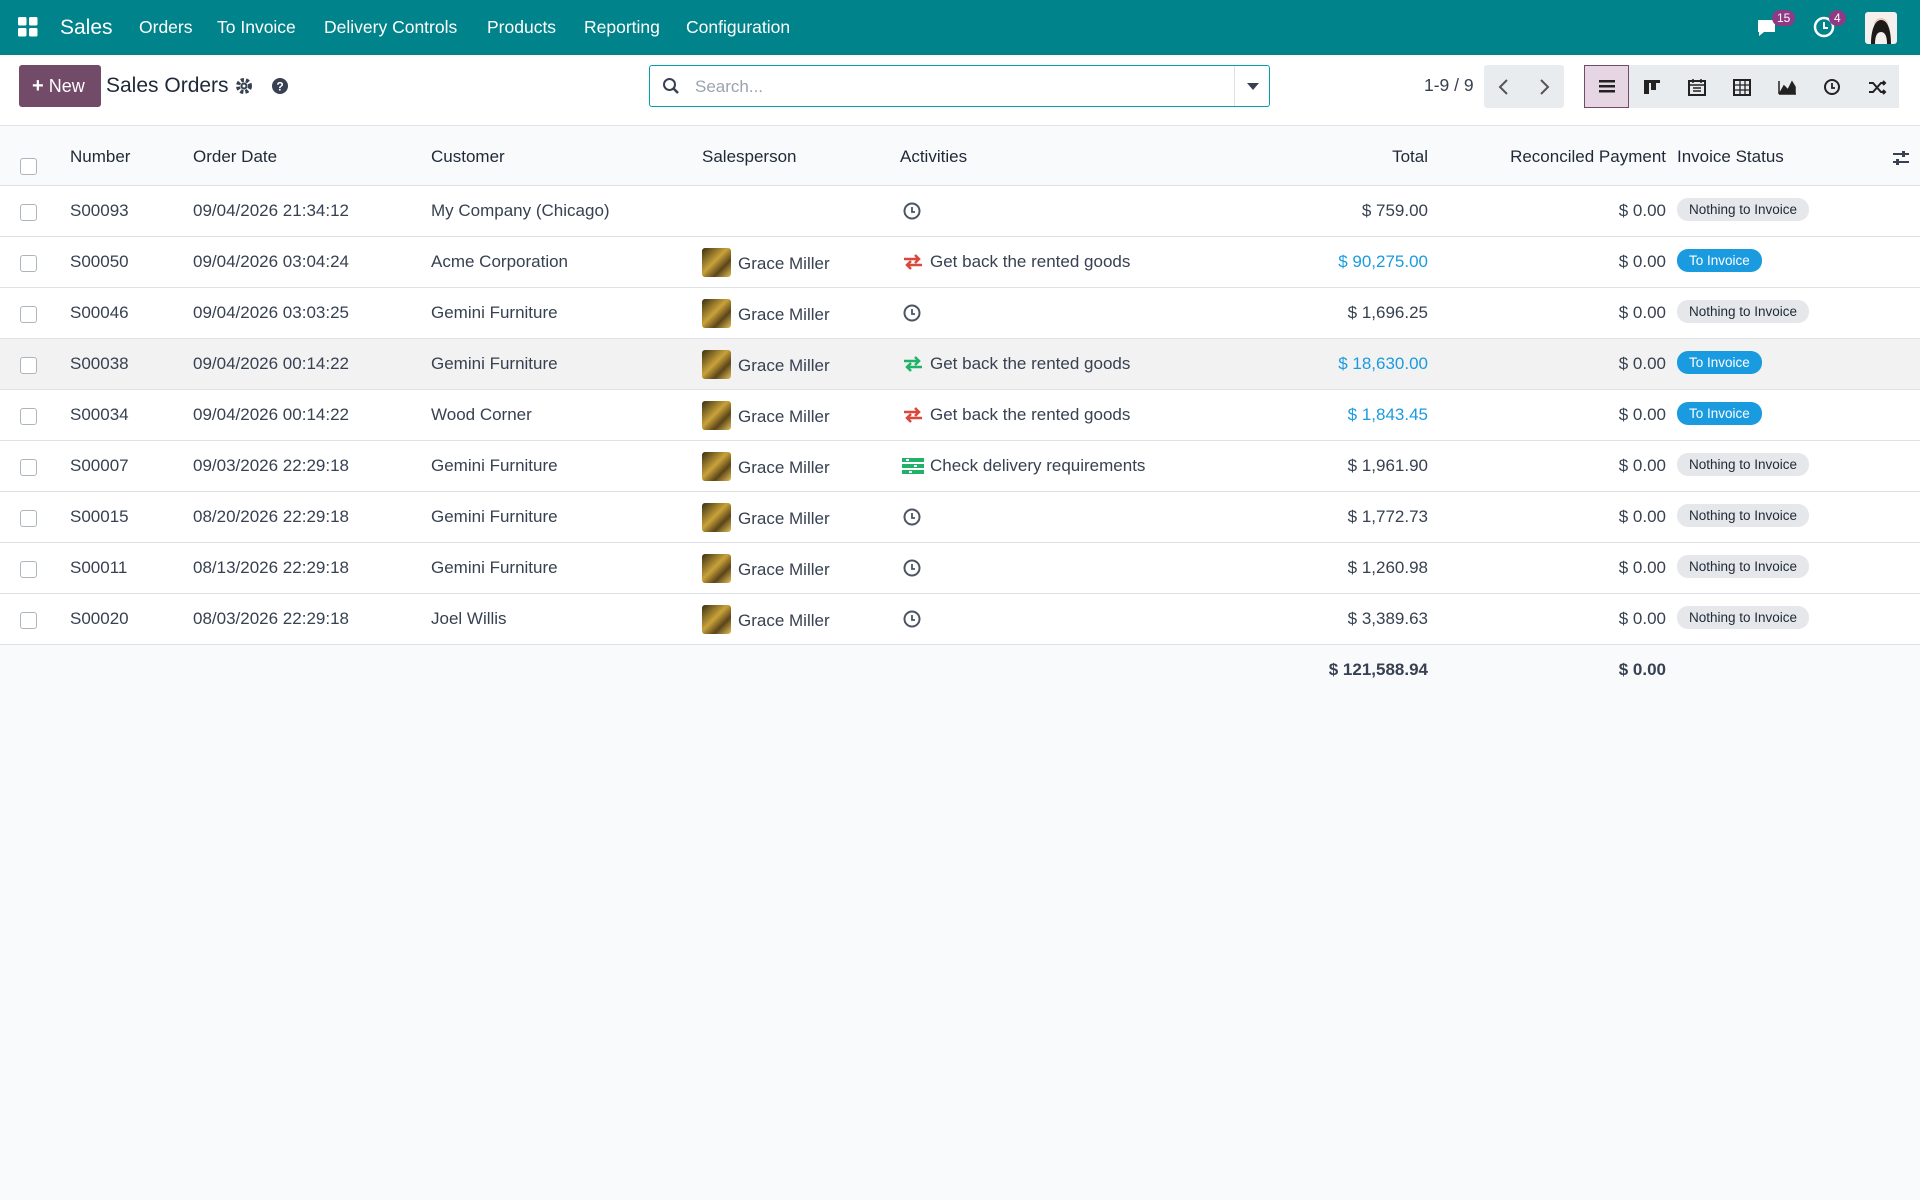 This screenshot has width=1920, height=1200. I want to click on settings-gear, so click(244, 86).